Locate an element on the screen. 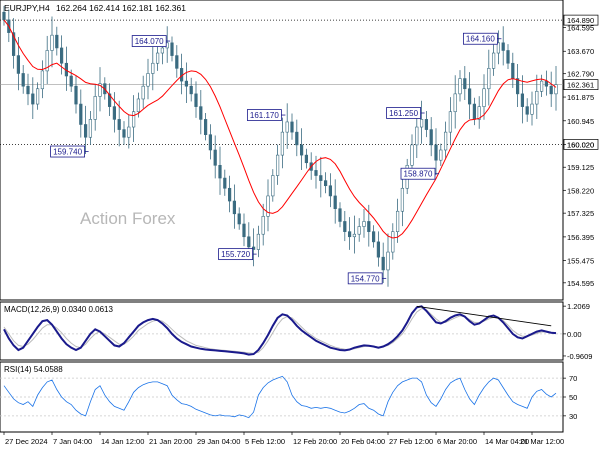  level-label: 160.020 is located at coordinates (580, 144).